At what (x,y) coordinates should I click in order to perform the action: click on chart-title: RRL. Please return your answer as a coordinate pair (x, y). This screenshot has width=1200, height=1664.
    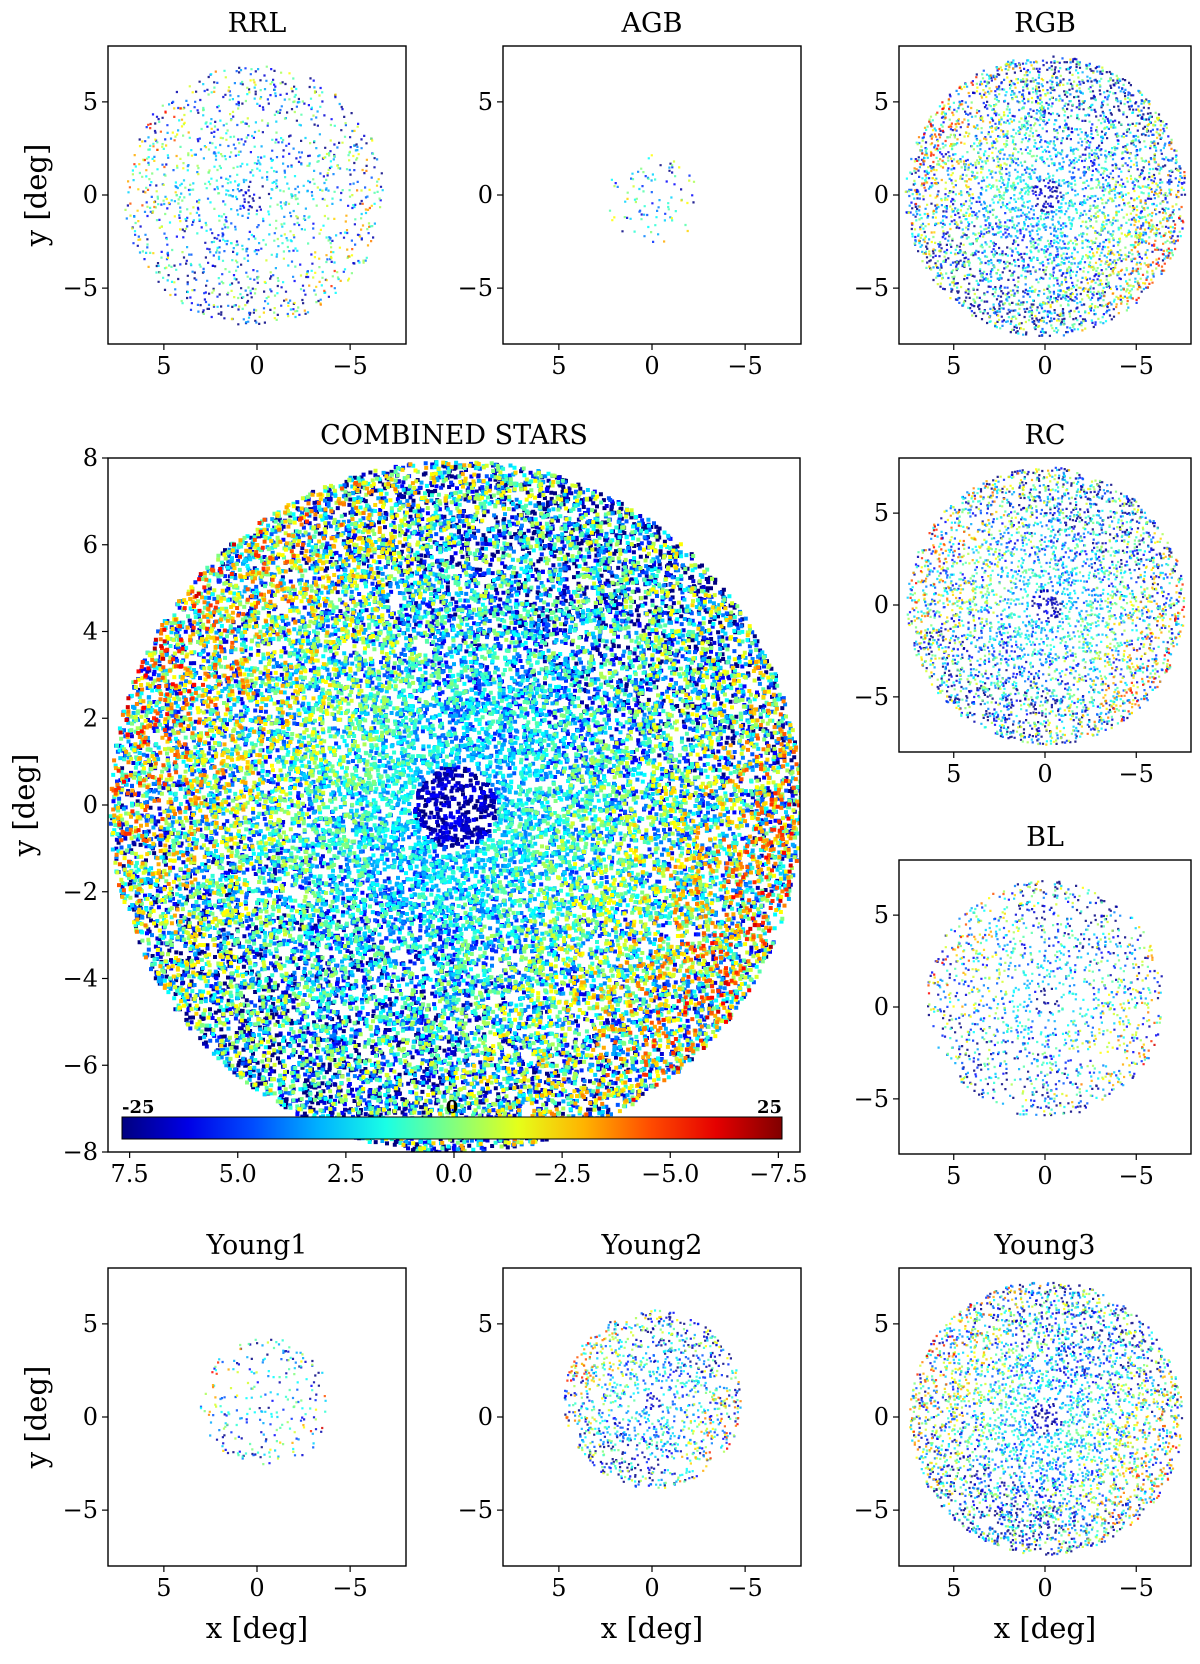
    Looking at the image, I should click on (257, 23).